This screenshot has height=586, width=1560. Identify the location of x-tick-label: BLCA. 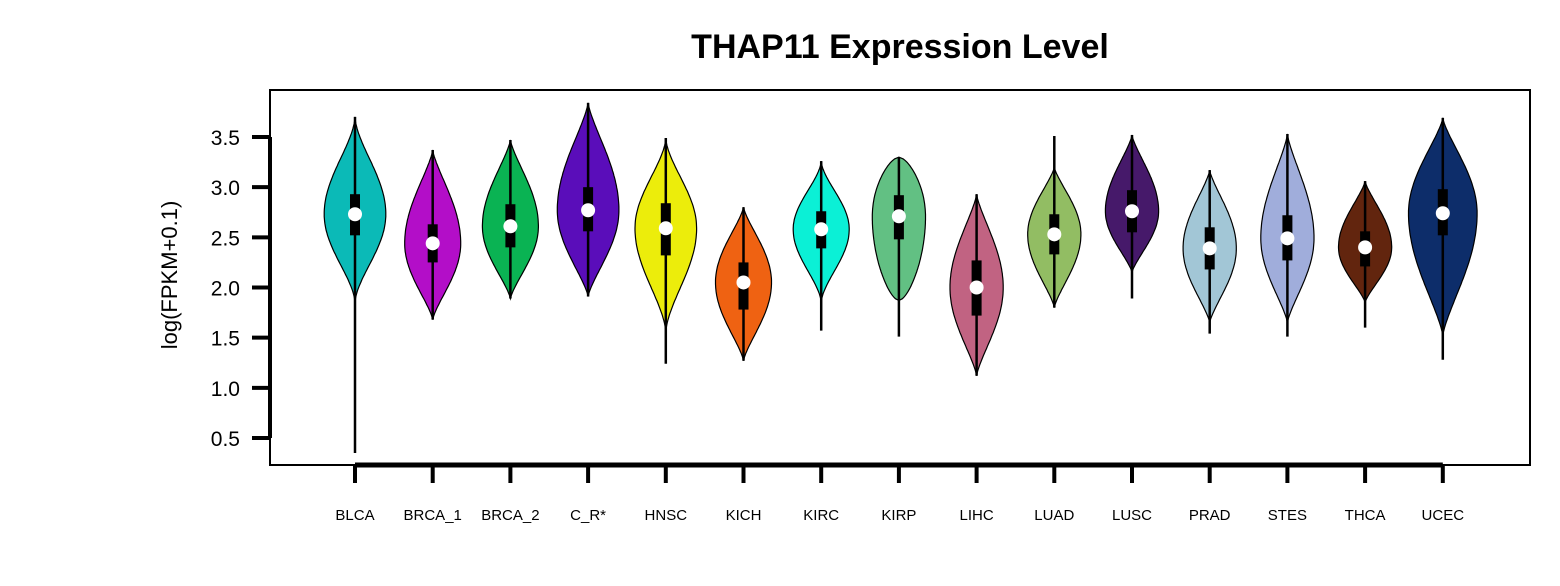
(354, 515).